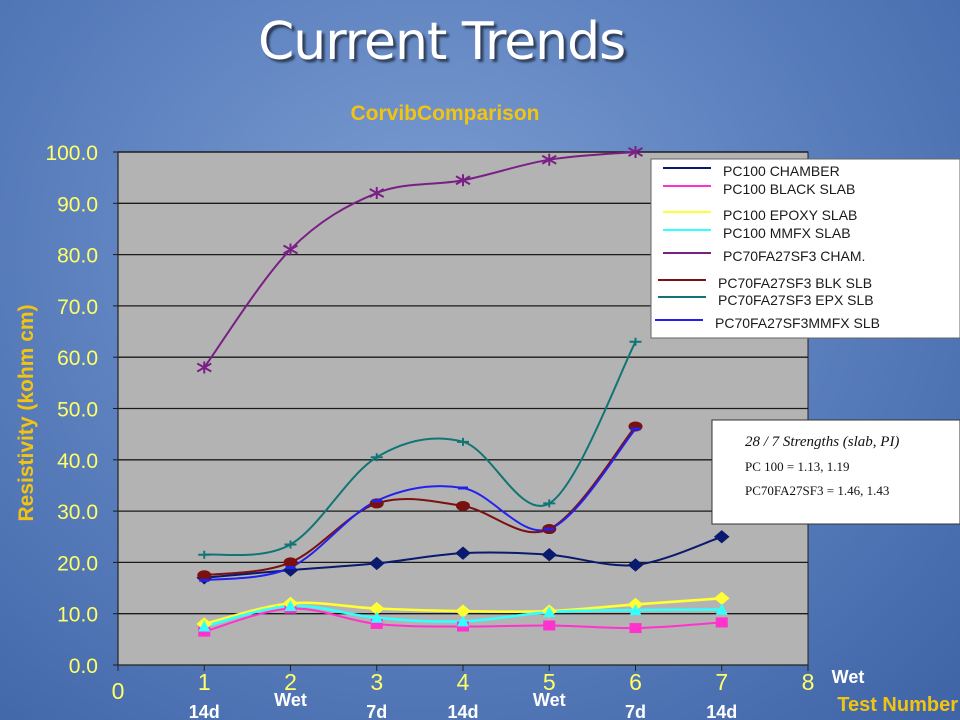  I want to click on series-line, so click(419, 260).